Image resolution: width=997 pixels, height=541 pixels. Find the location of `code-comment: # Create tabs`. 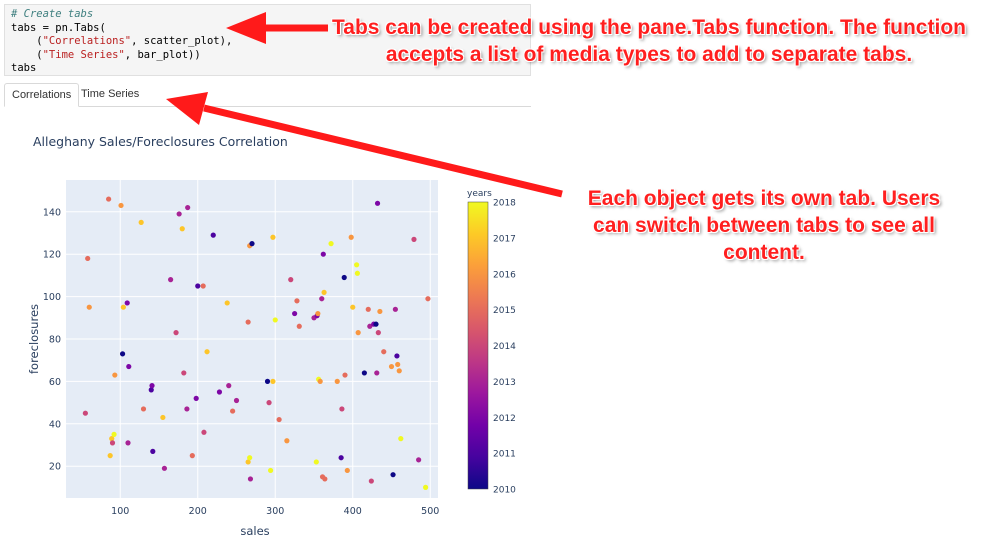

code-comment: # Create tabs is located at coordinates (52, 14).